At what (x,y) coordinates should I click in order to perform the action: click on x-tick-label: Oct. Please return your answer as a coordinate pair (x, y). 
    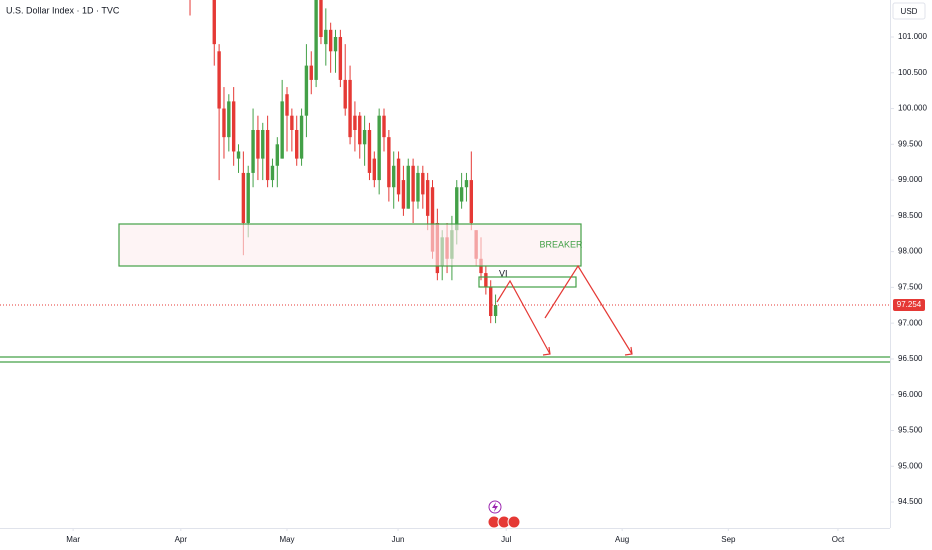
    Looking at the image, I should click on (838, 539).